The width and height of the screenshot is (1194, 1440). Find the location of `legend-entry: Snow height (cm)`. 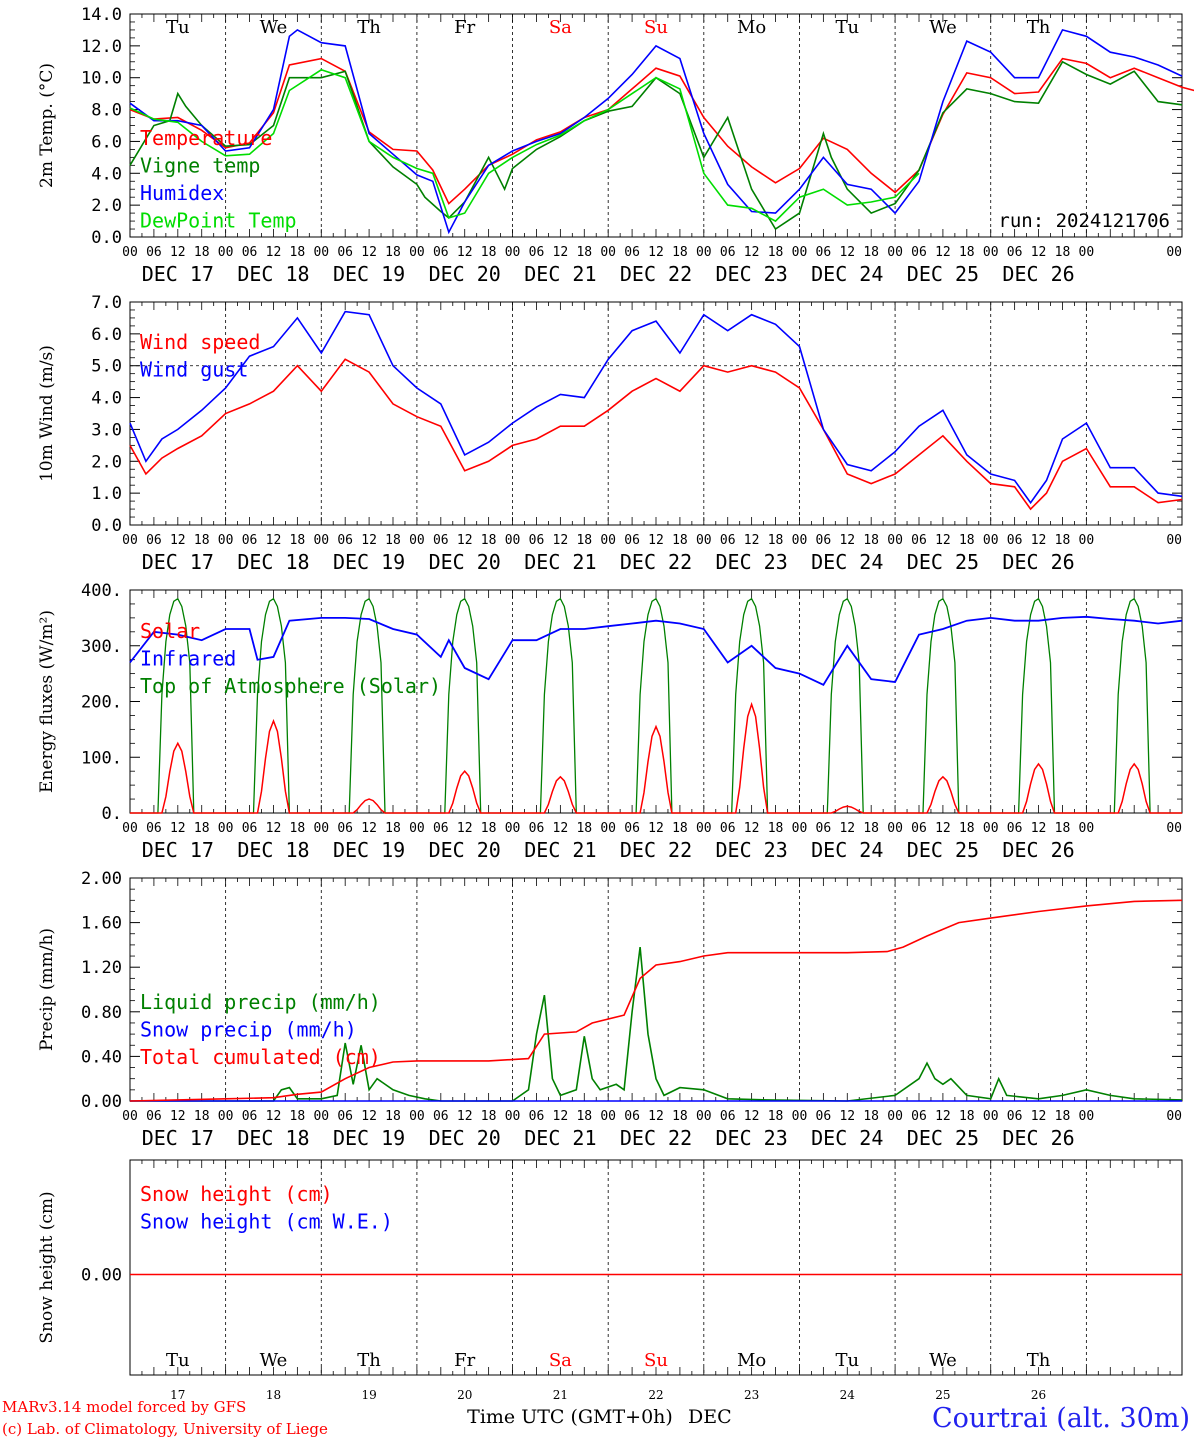

legend-entry: Snow height (cm) is located at coordinates (236, 1194).